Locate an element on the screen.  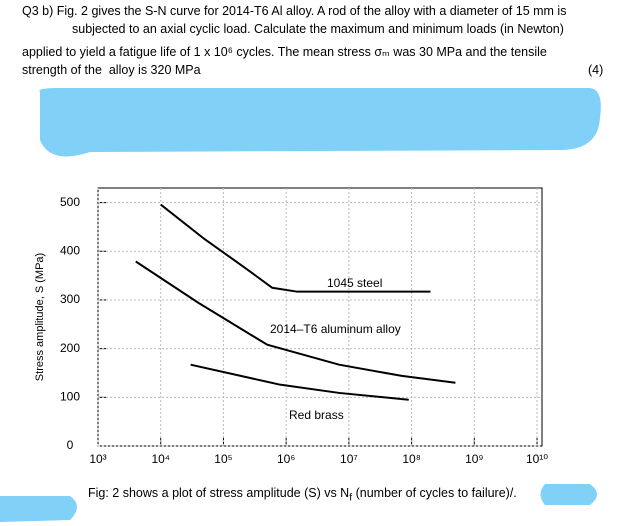
caption-text: (number of cycles to failure)/. is located at coordinates (434, 493).